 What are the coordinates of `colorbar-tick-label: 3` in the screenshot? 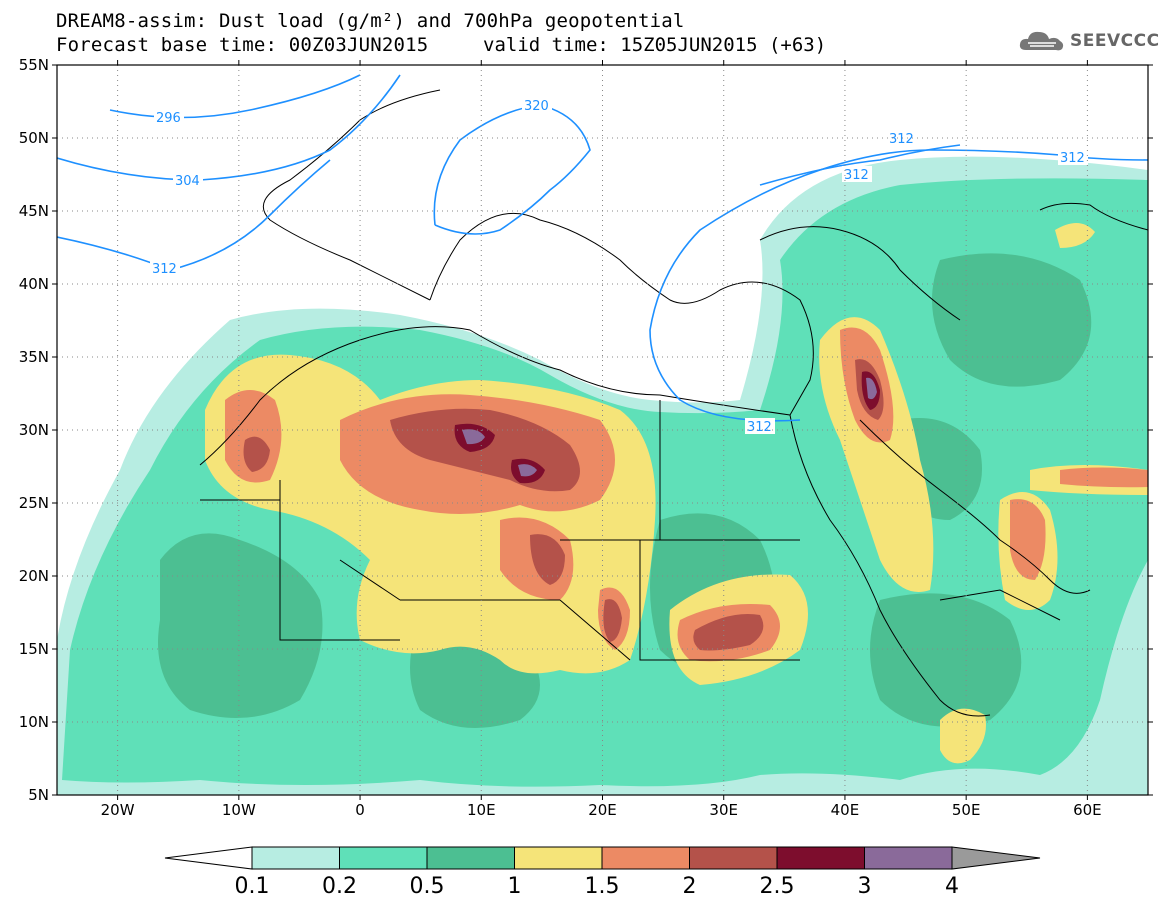 It's located at (865, 886).